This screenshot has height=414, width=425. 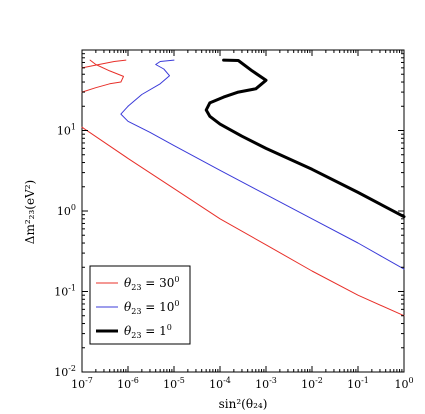 What do you see at coordinates (148, 331) in the screenshot?
I see `legend-label-2: θ23 = 10` at bounding box center [148, 331].